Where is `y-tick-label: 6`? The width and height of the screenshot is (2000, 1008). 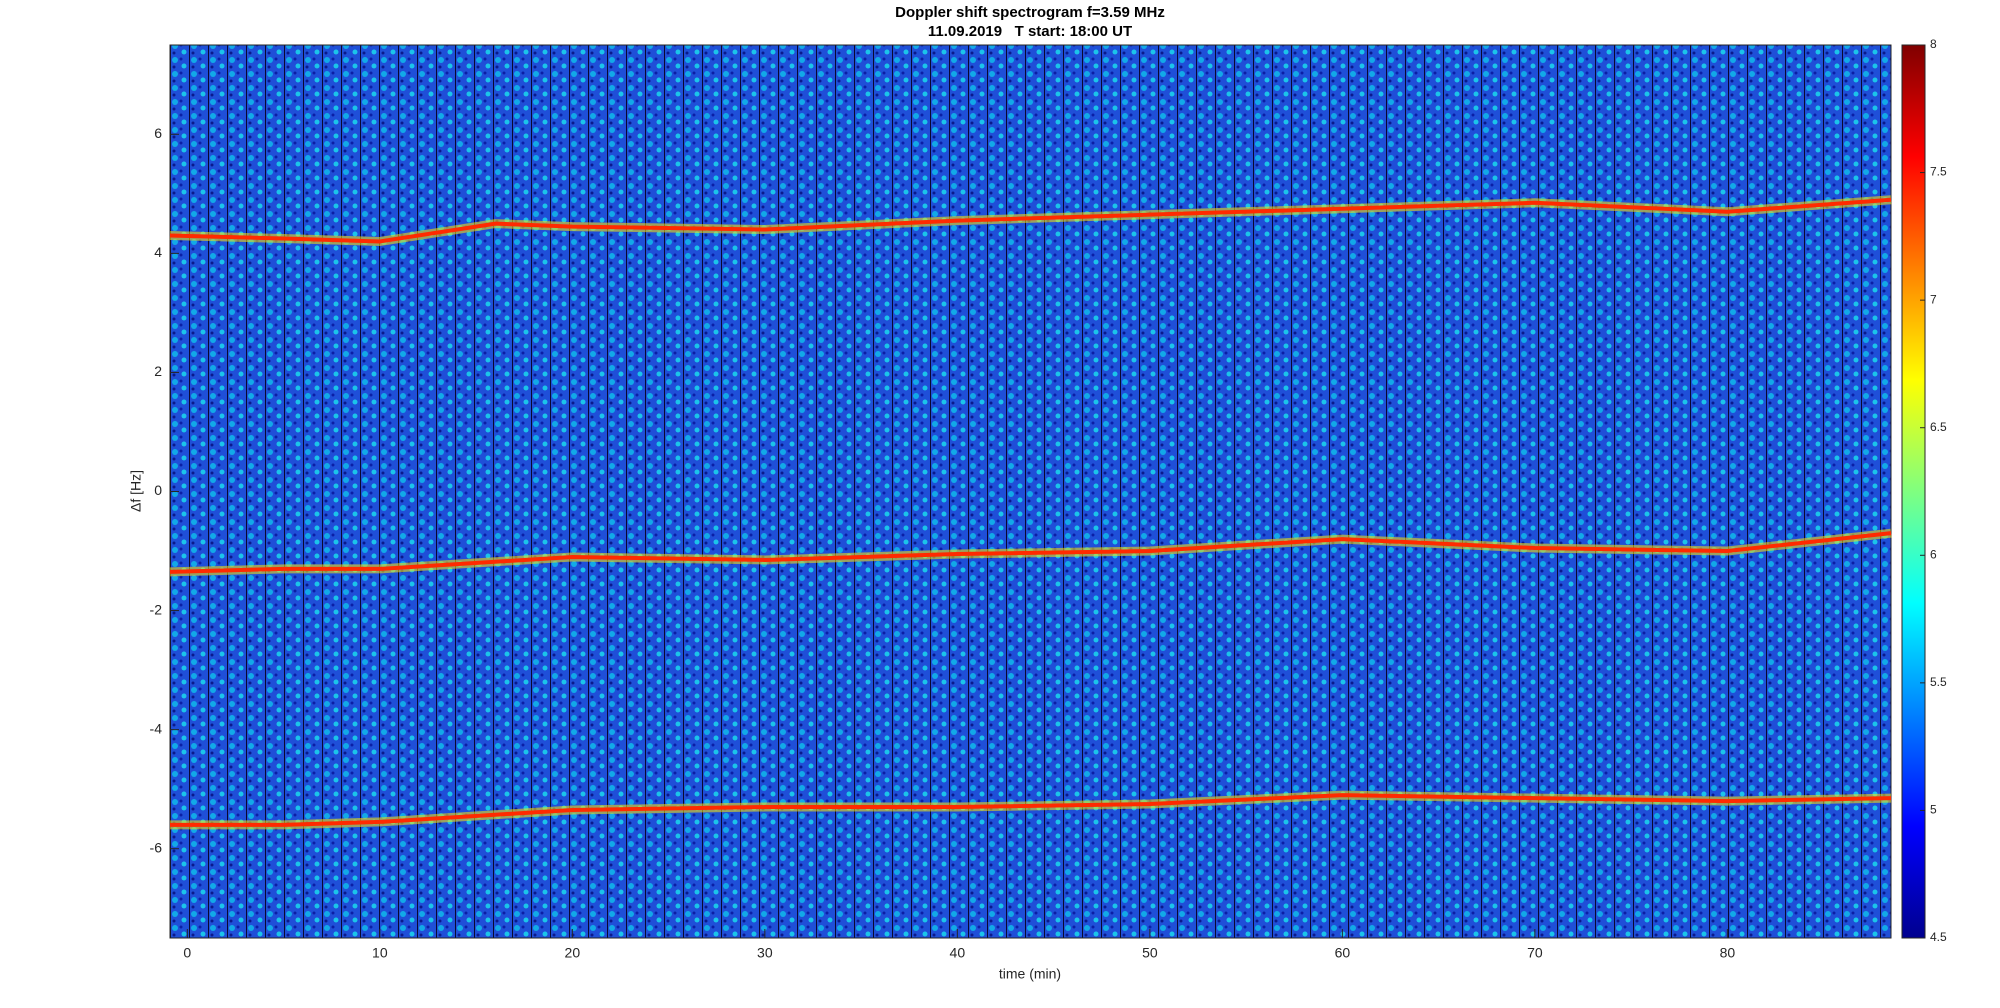
y-tick-label: 6 is located at coordinates (158, 133).